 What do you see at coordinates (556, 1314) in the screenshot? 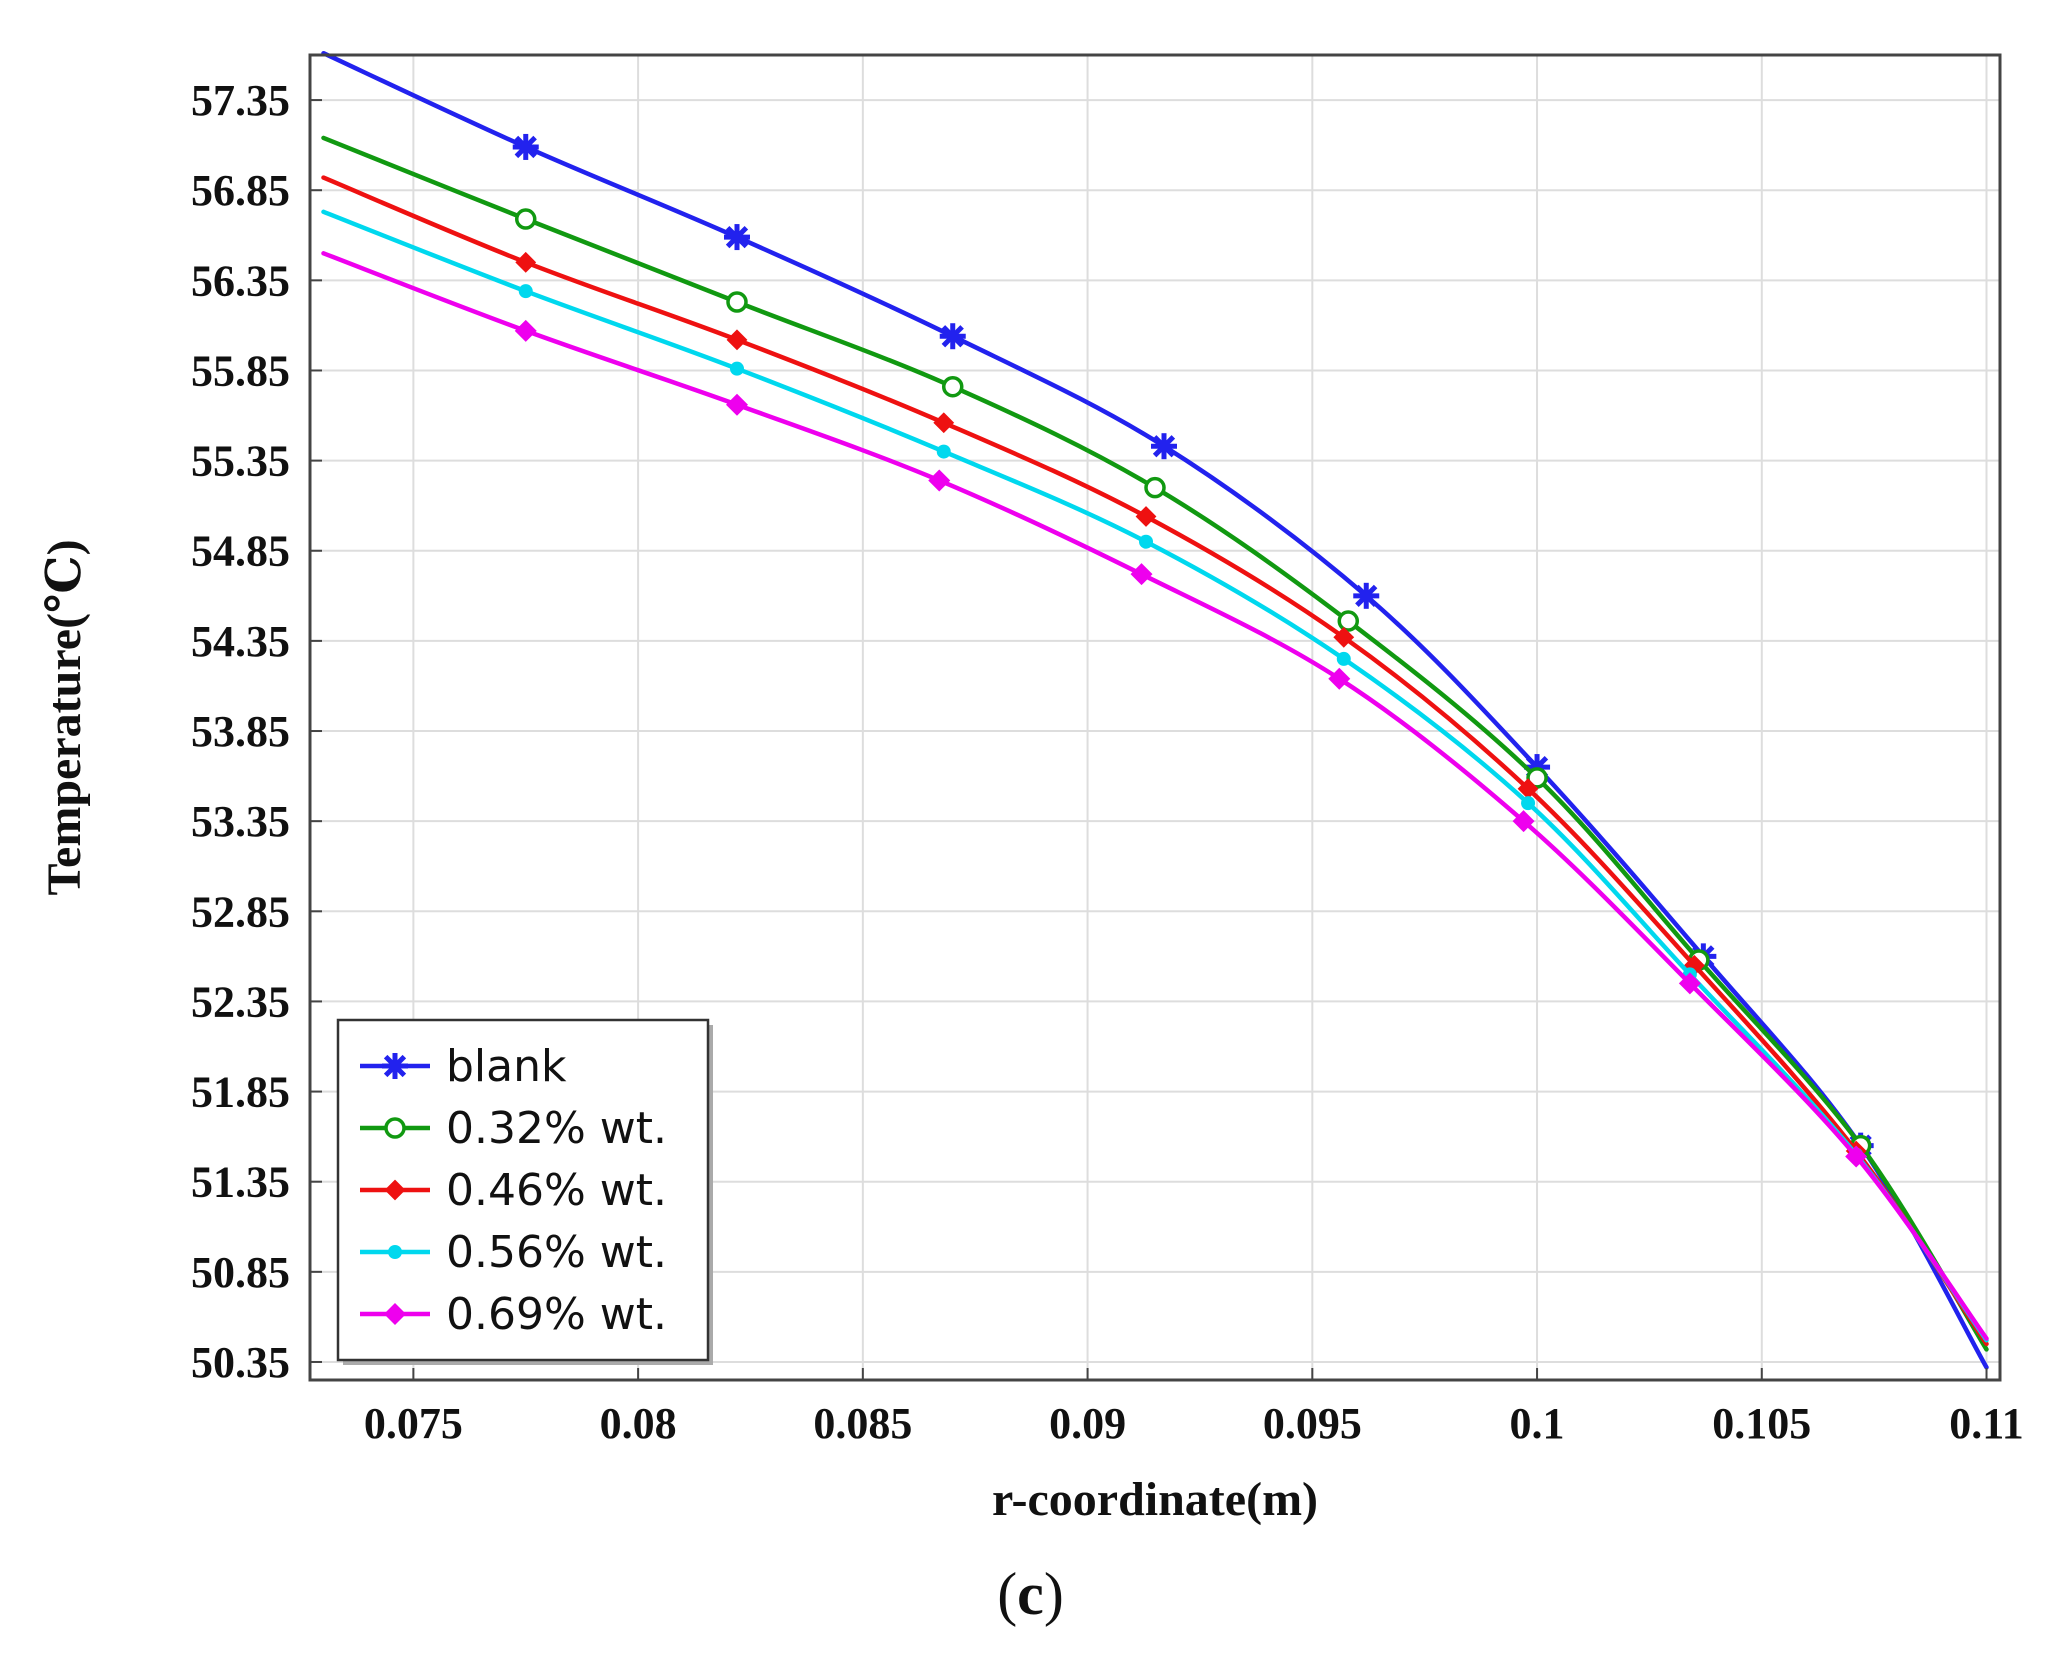
I see `legend-label: 0.69% wt.` at bounding box center [556, 1314].